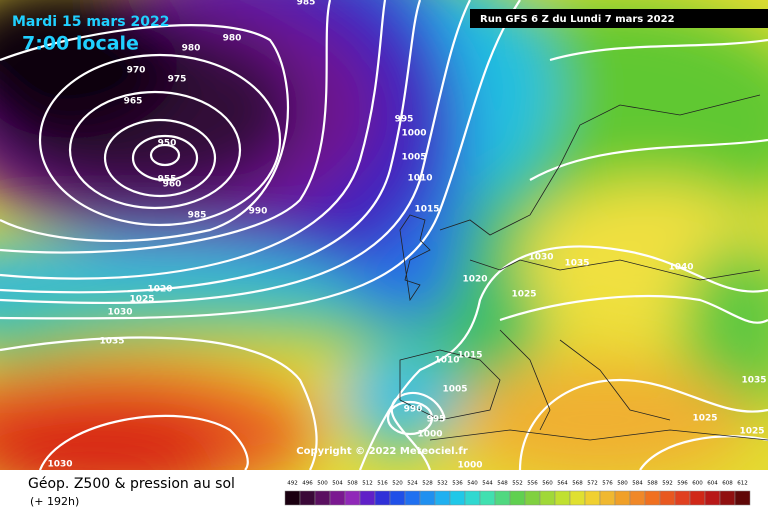 The image size is (768, 516). I want to click on scale-label: 592, so click(667, 484).